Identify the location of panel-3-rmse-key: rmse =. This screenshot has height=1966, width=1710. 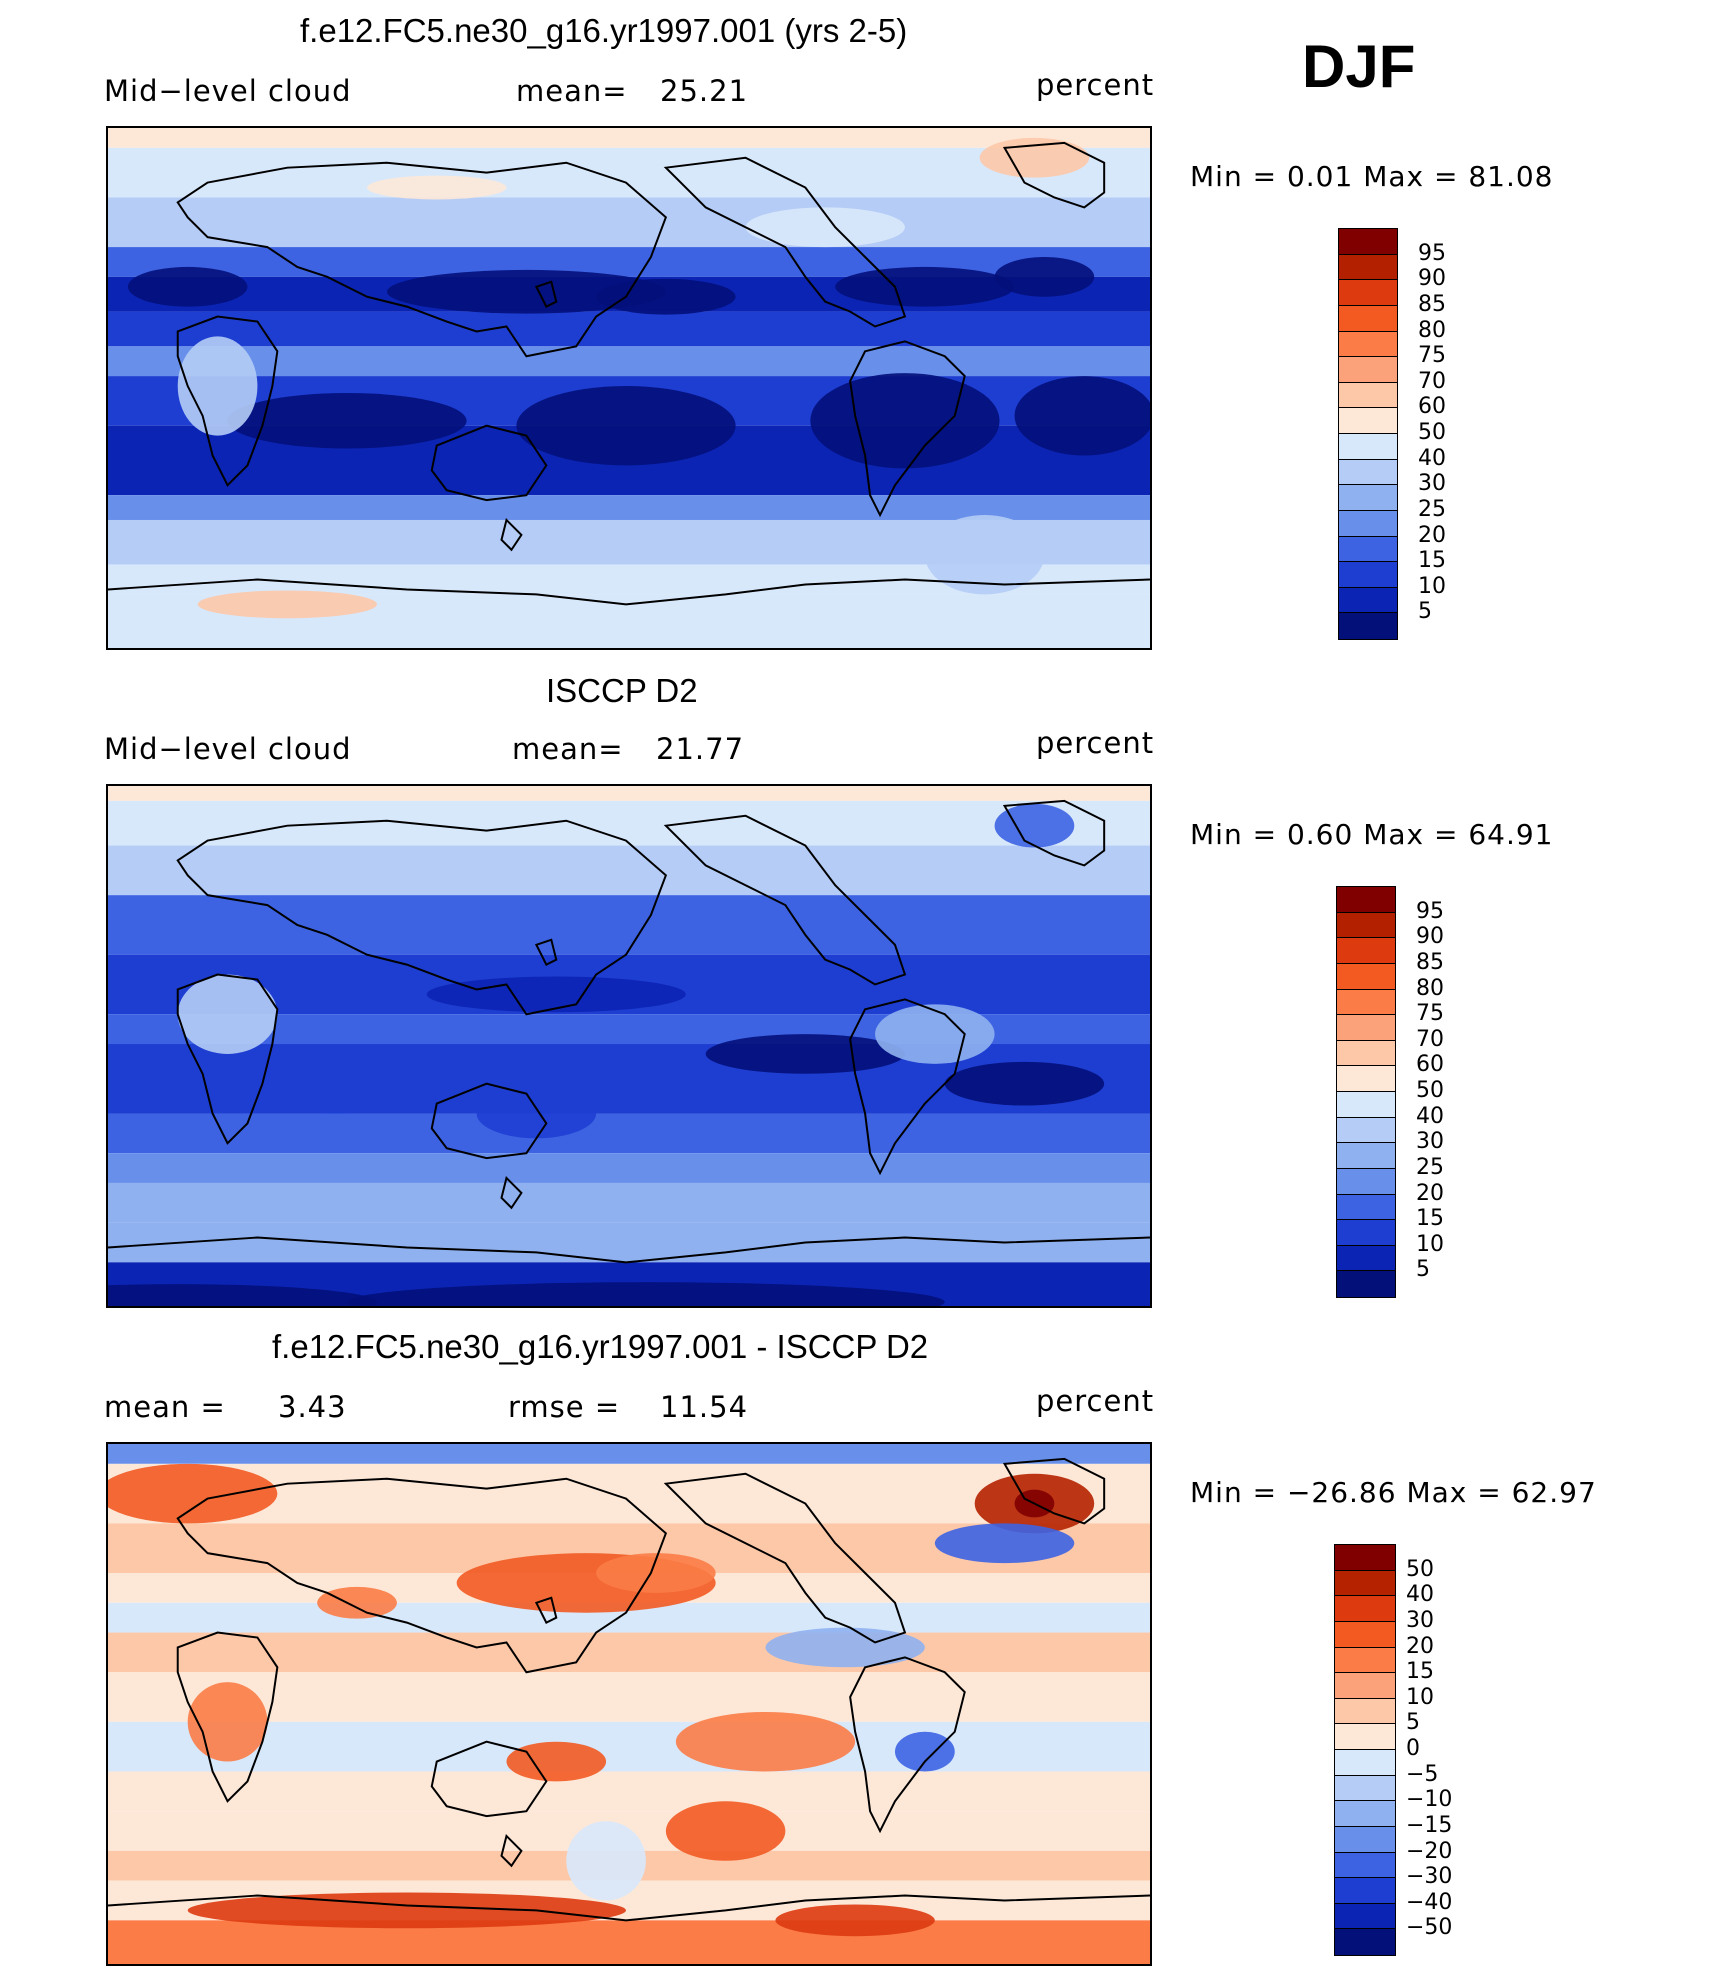
(564, 1407).